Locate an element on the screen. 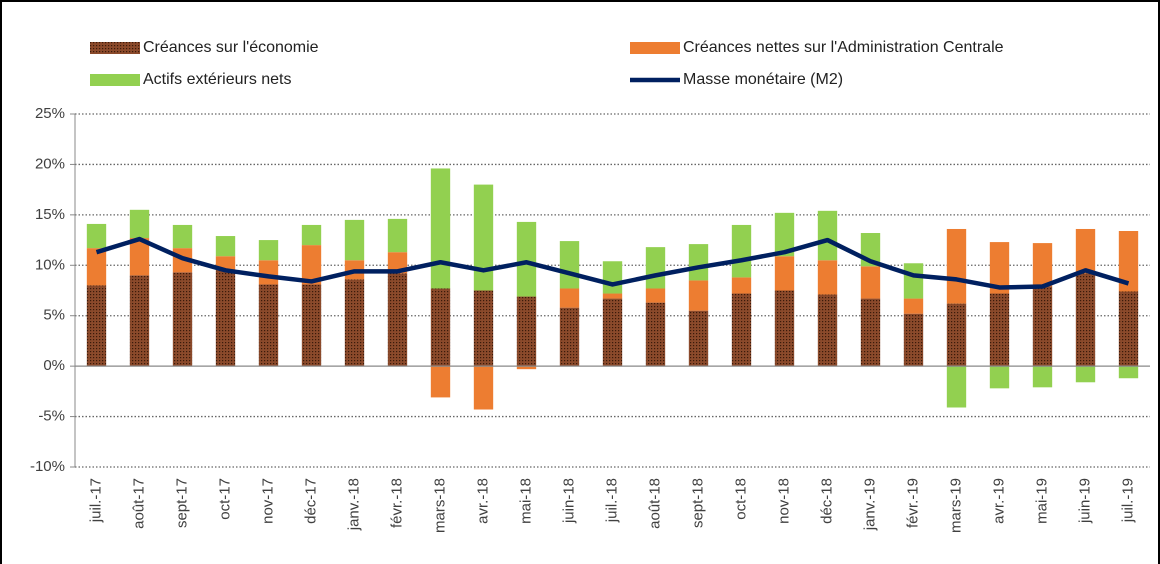  y-tick-label: 10% is located at coordinates (50, 264).